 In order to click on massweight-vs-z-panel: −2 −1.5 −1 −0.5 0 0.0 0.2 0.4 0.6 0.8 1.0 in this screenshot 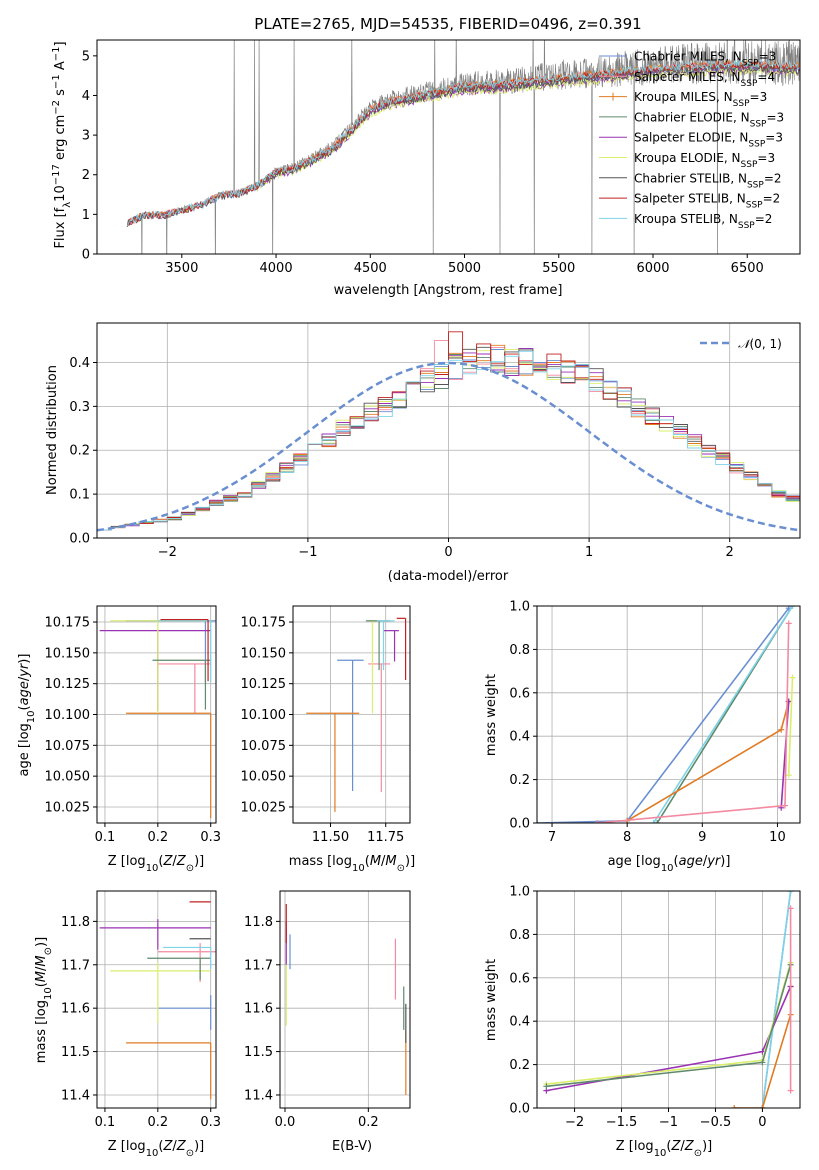, I will do `click(655, 1007)`.